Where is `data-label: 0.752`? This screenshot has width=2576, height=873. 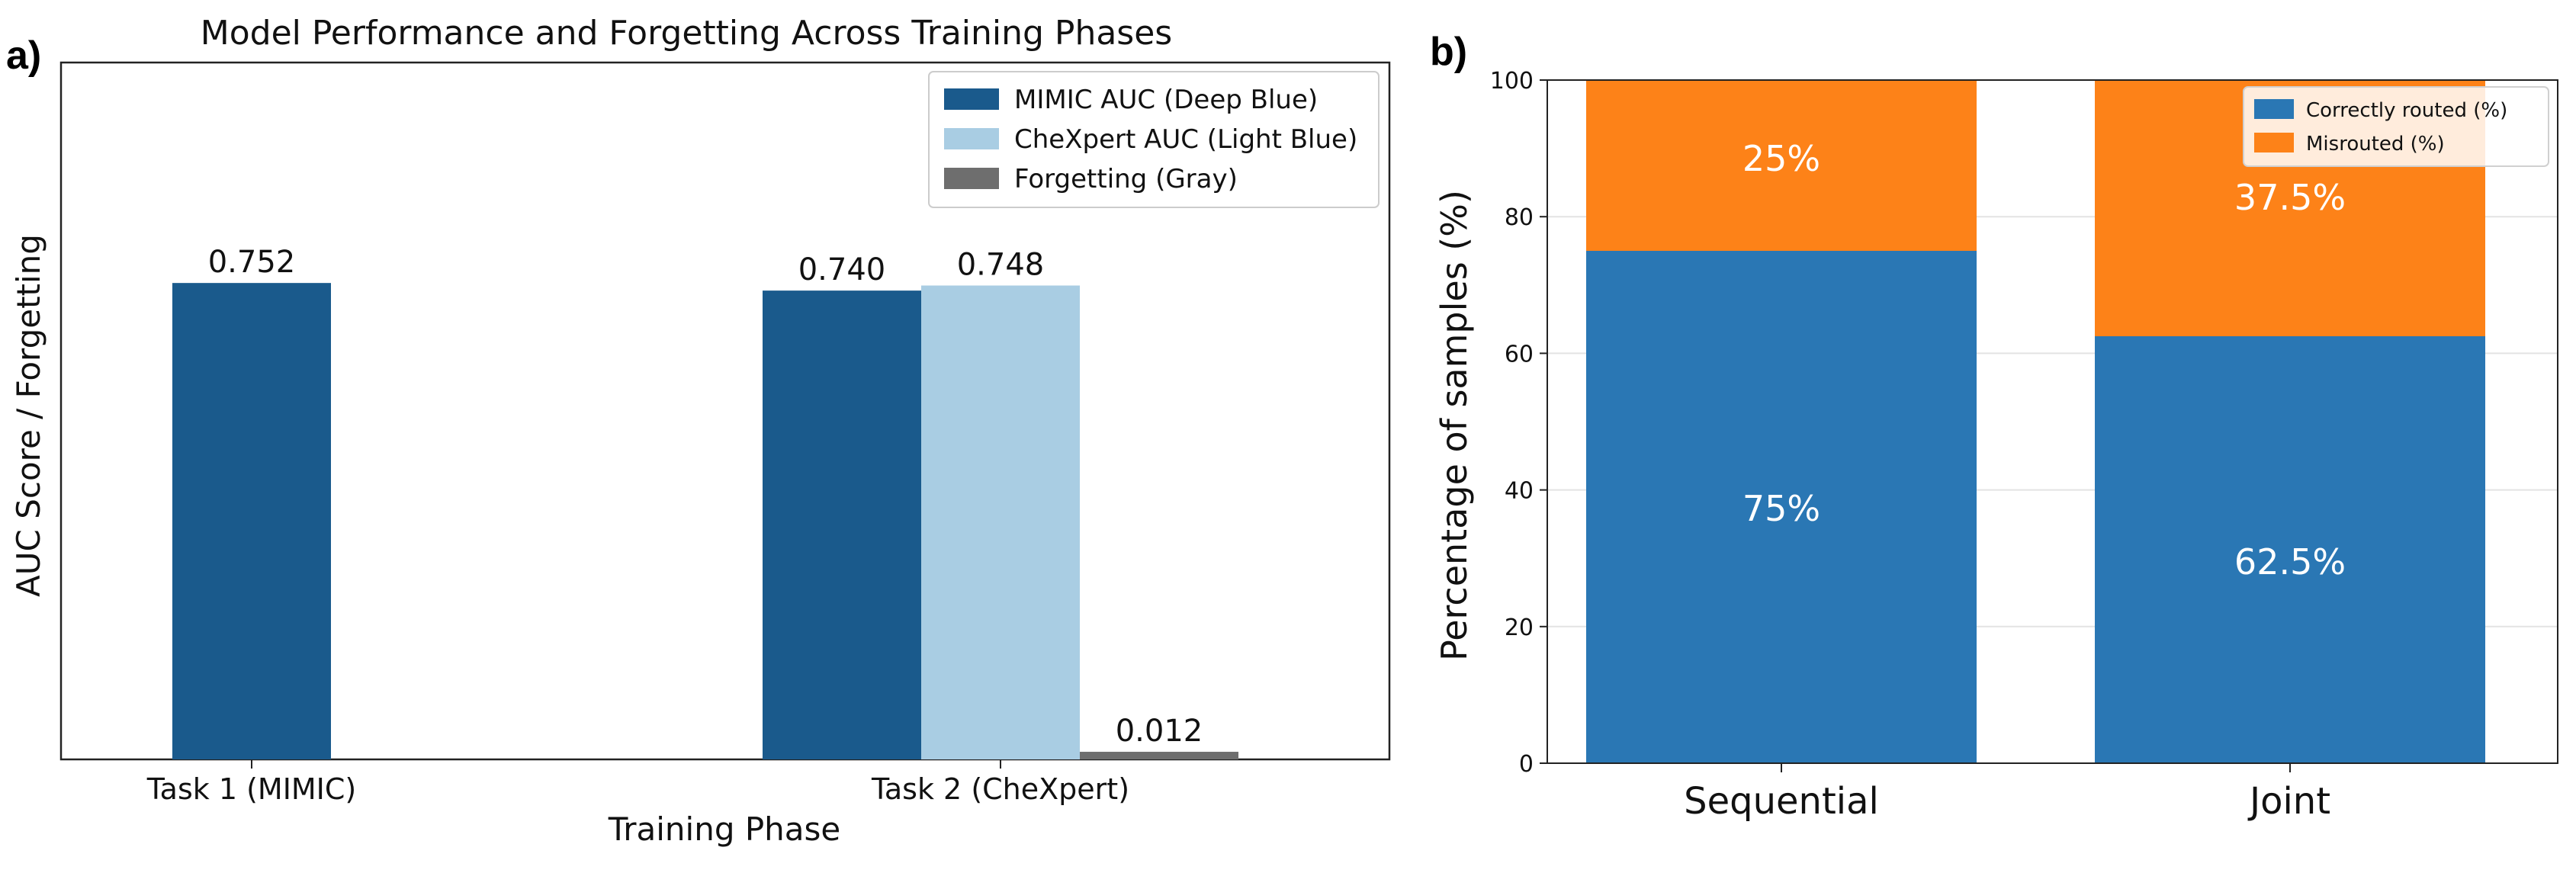
data-label: 0.752 is located at coordinates (252, 262).